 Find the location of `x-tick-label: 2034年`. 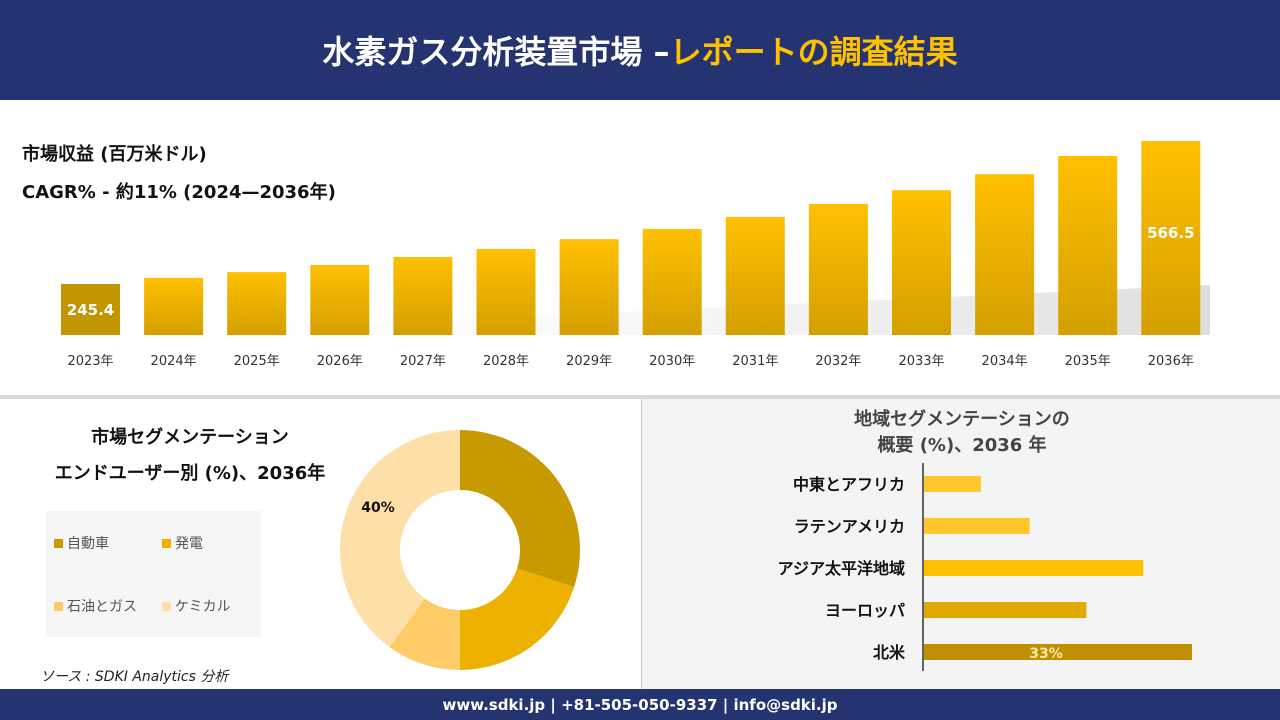

x-tick-label: 2034年 is located at coordinates (1005, 361).